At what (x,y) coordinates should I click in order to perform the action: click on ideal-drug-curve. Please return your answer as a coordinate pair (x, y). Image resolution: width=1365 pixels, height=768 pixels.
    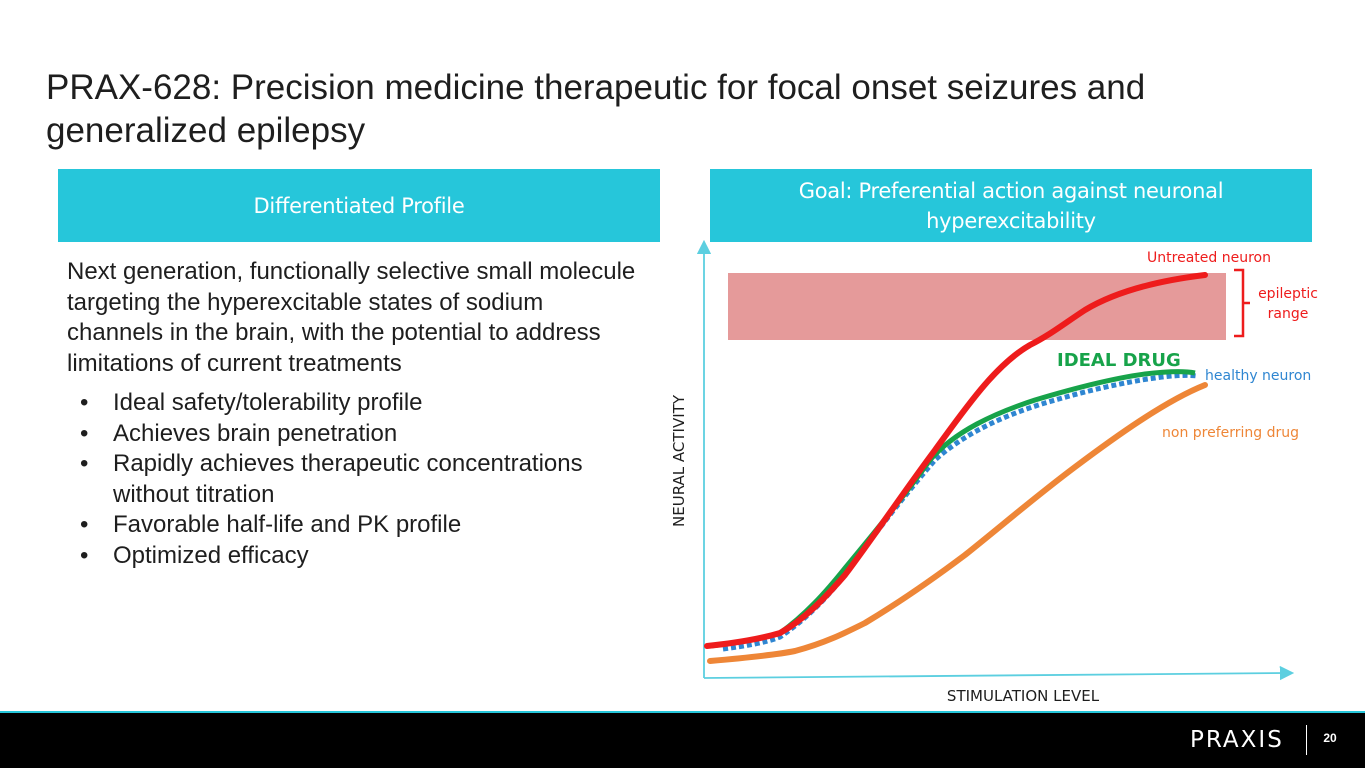
    Looking at the image, I should click on (952, 509).